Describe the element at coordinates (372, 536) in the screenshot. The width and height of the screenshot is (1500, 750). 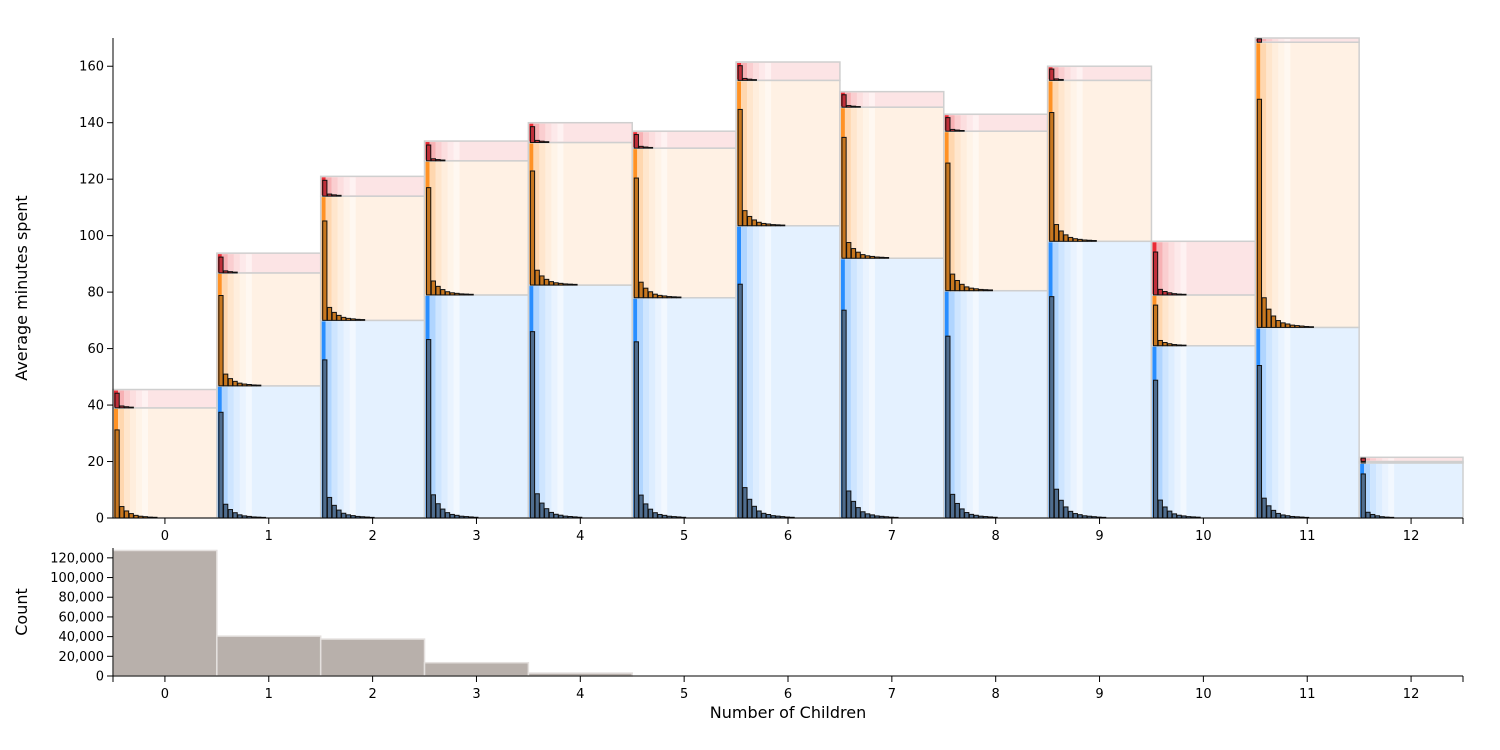
I see `x-tick-label: 2` at that location.